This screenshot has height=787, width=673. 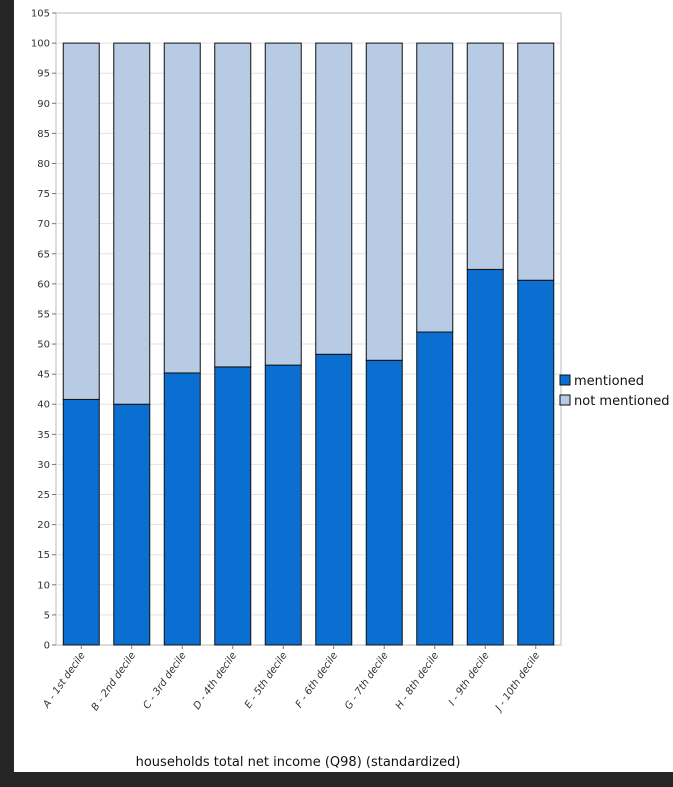 I want to click on y-tick-label: 105, so click(x=40, y=14).